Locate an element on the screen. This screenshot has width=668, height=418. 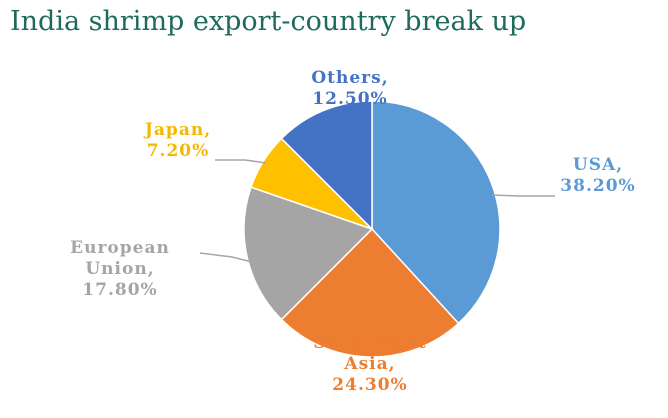
slice-label-japan: Japan, 7.20% is located at coordinates (178, 141).